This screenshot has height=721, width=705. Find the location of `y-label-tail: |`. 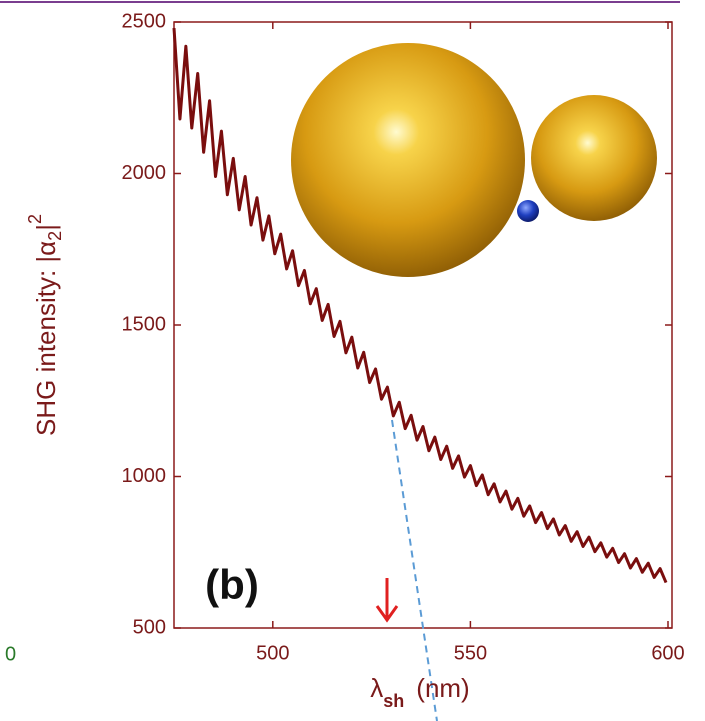

y-label-tail: | is located at coordinates (46, 227).